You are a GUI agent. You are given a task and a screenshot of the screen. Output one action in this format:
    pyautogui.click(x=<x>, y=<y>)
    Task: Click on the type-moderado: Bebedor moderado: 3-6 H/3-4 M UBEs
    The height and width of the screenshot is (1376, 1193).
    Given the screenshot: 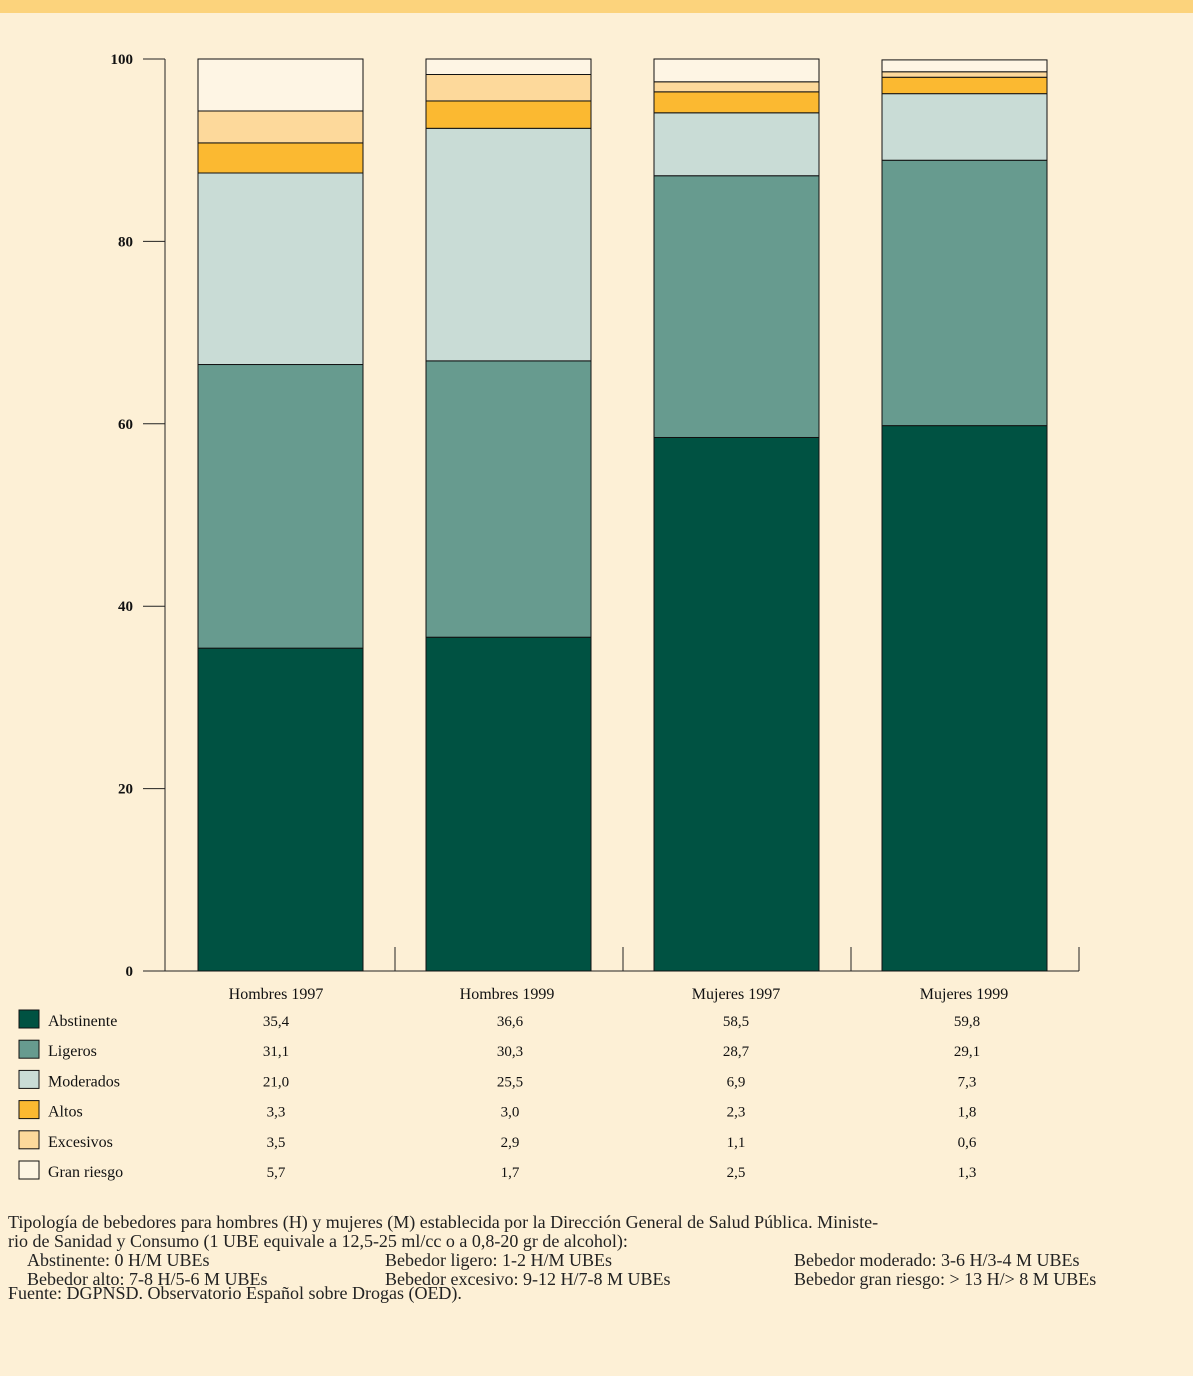 What is the action you would take?
    pyautogui.click(x=937, y=1260)
    